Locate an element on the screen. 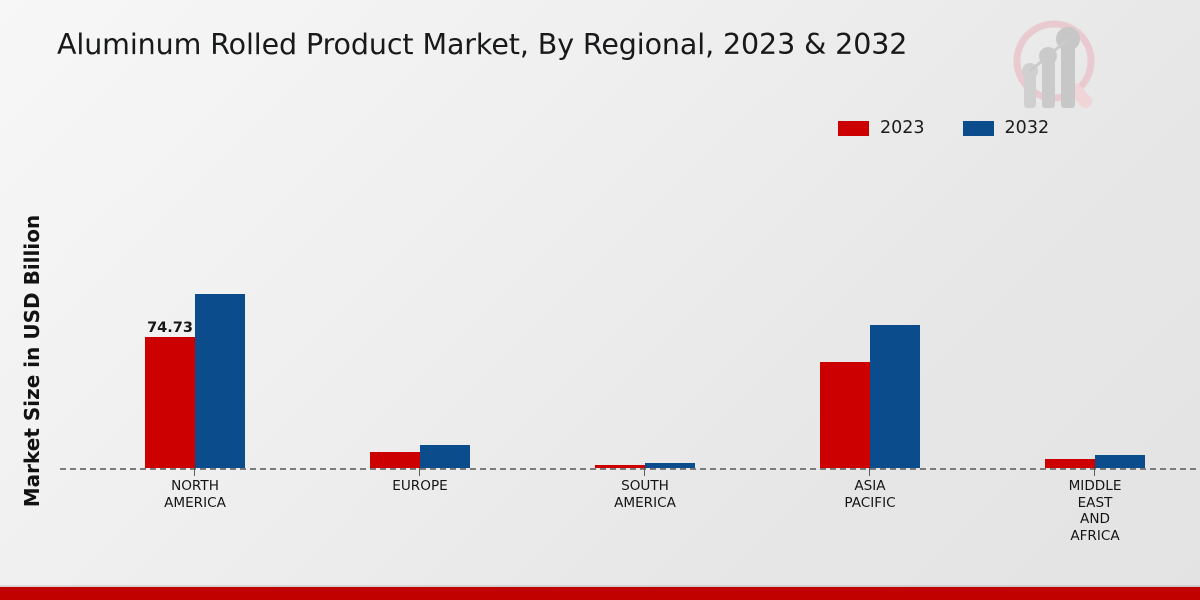  axis-baseline is located at coordinates (628, 469).